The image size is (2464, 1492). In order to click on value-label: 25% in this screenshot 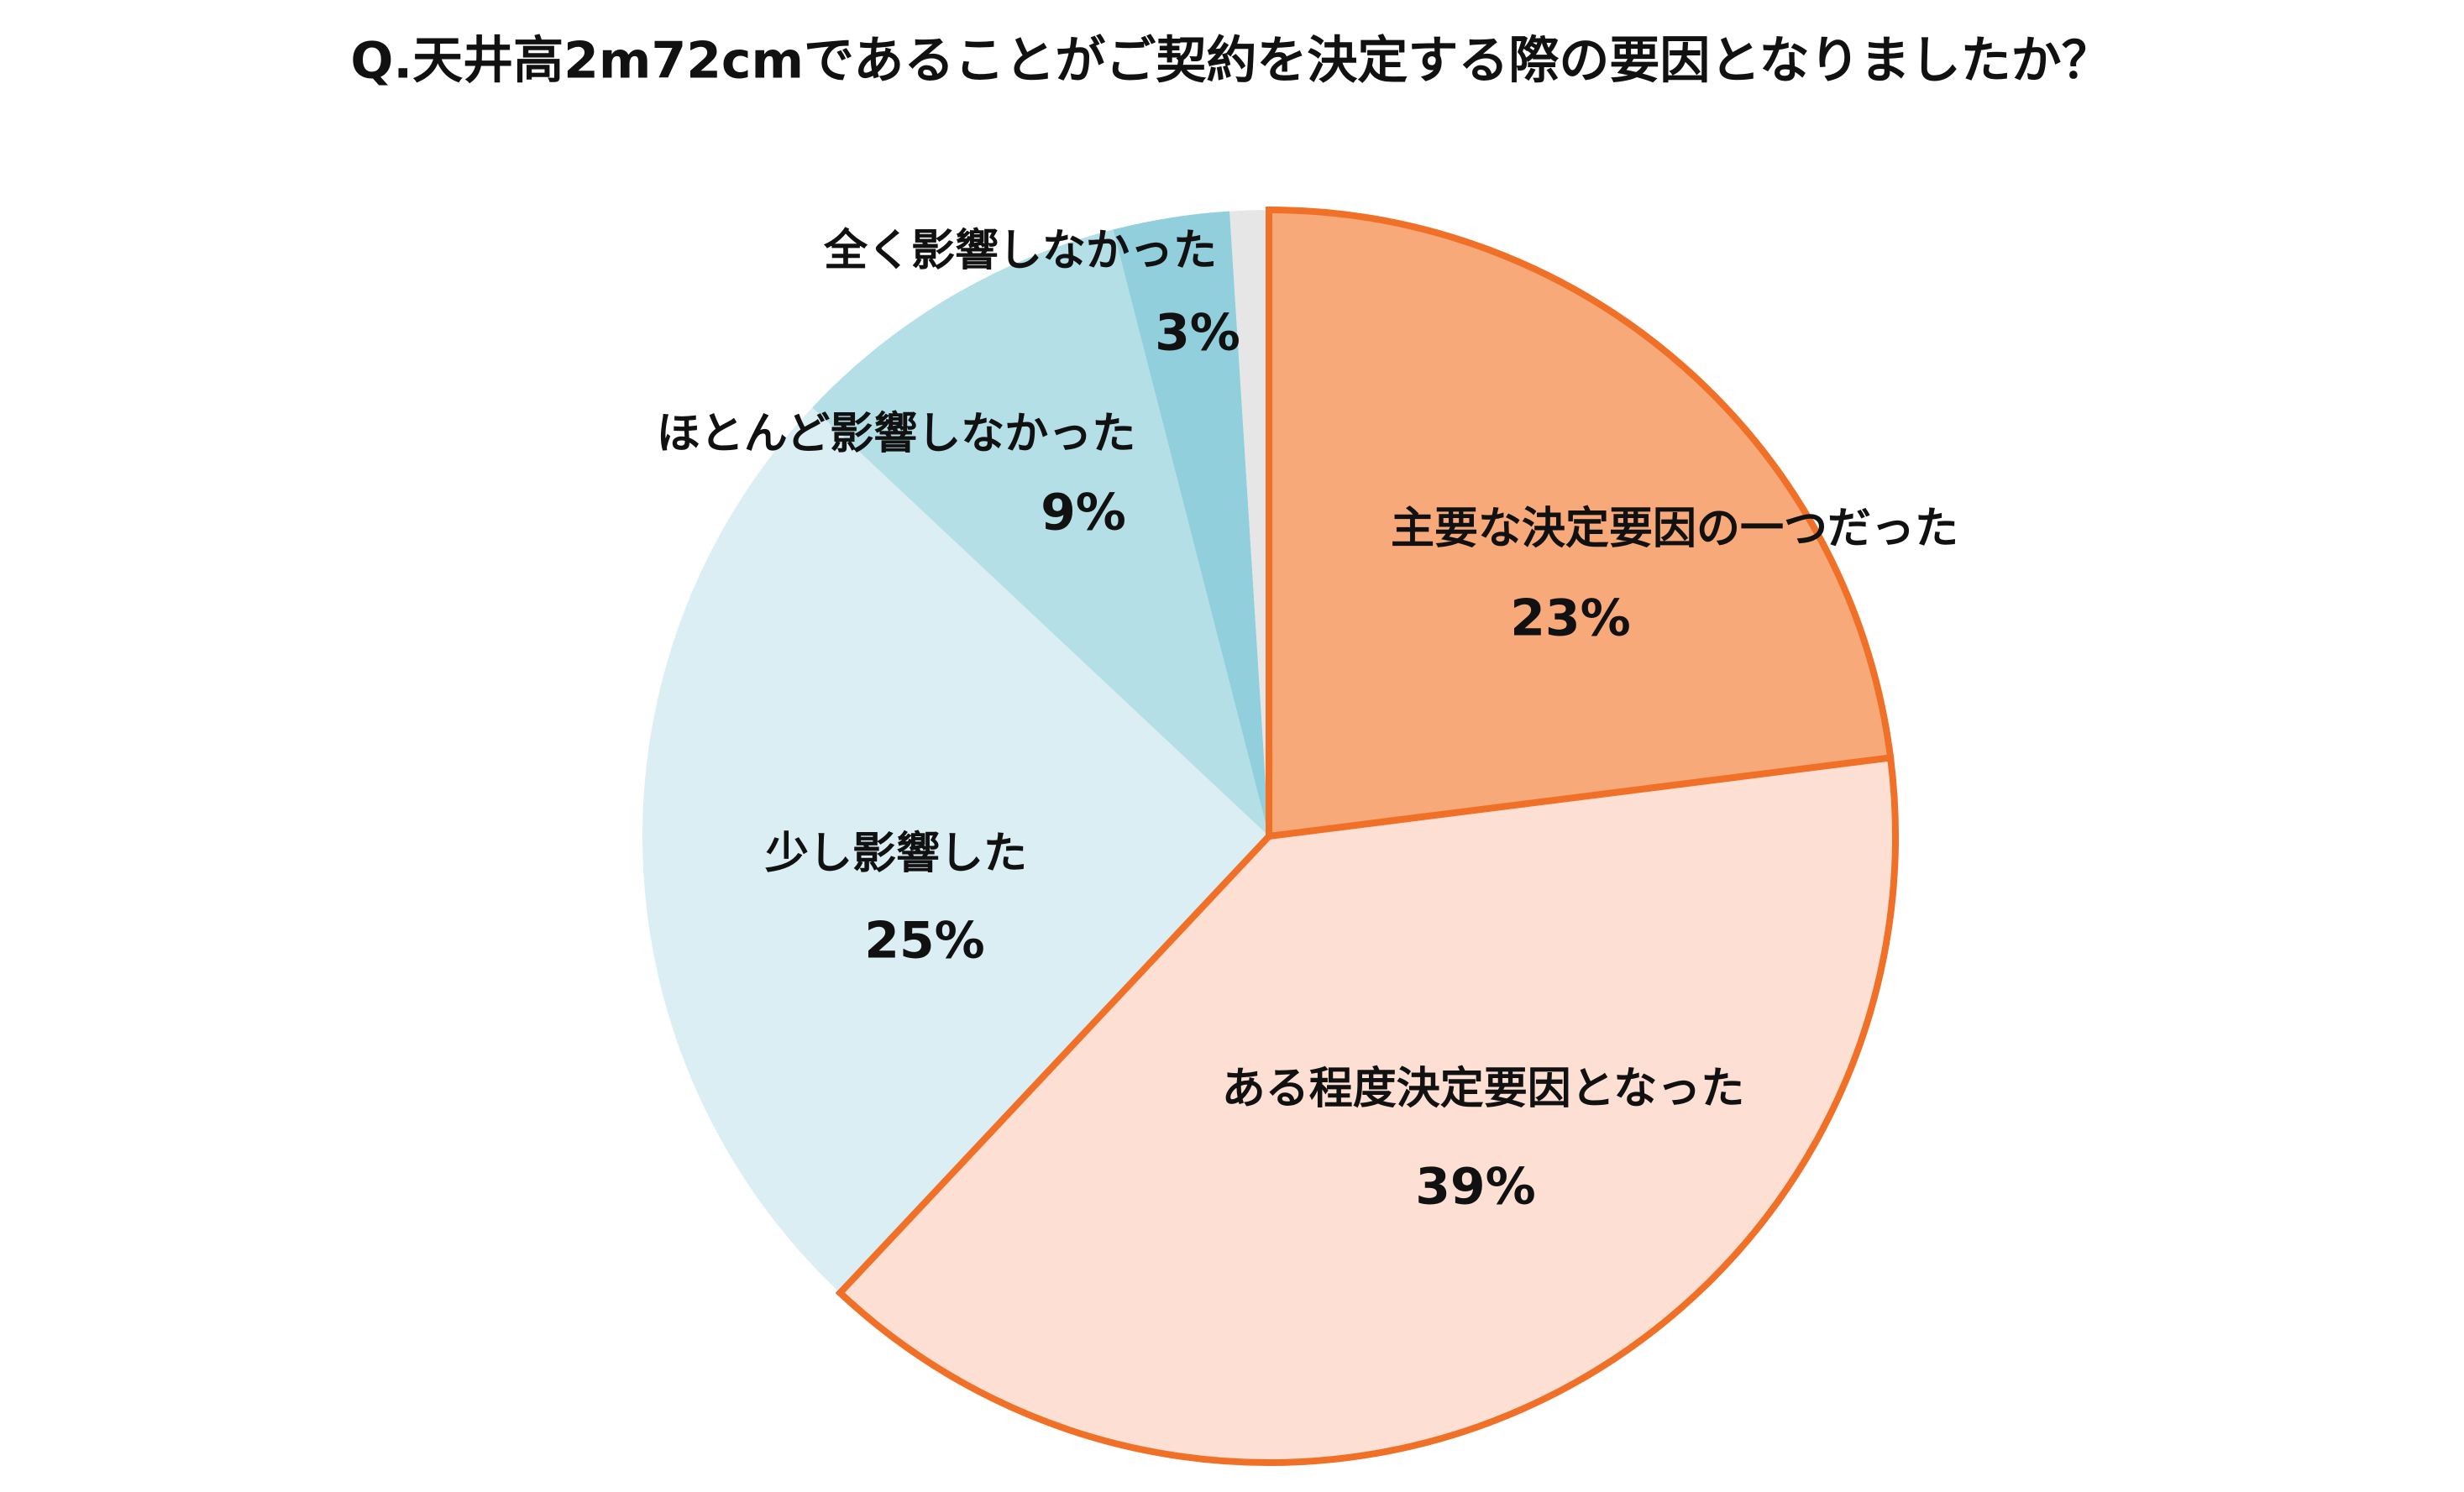, I will do `click(925, 942)`.